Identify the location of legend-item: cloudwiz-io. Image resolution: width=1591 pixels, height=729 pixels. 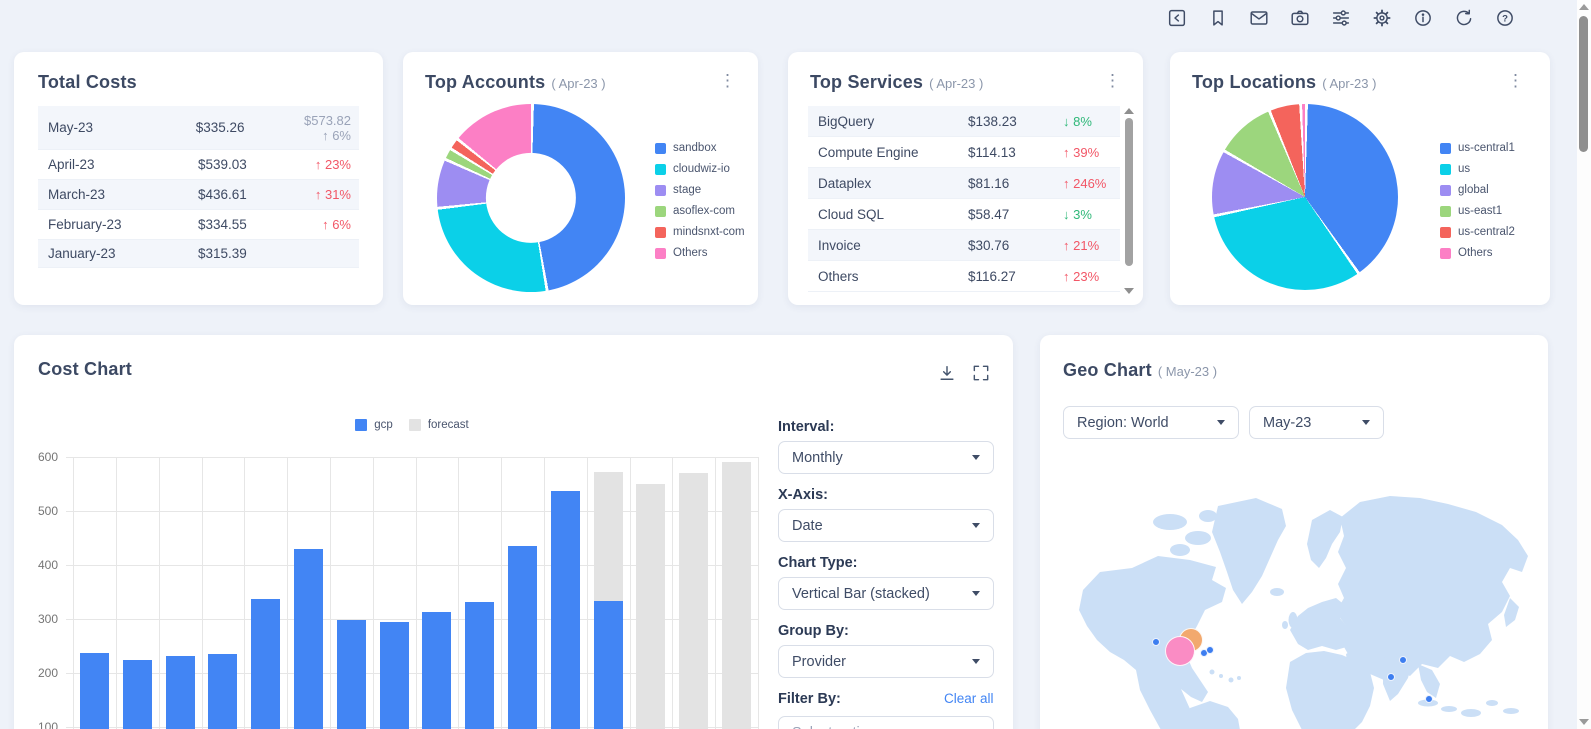
(700, 169).